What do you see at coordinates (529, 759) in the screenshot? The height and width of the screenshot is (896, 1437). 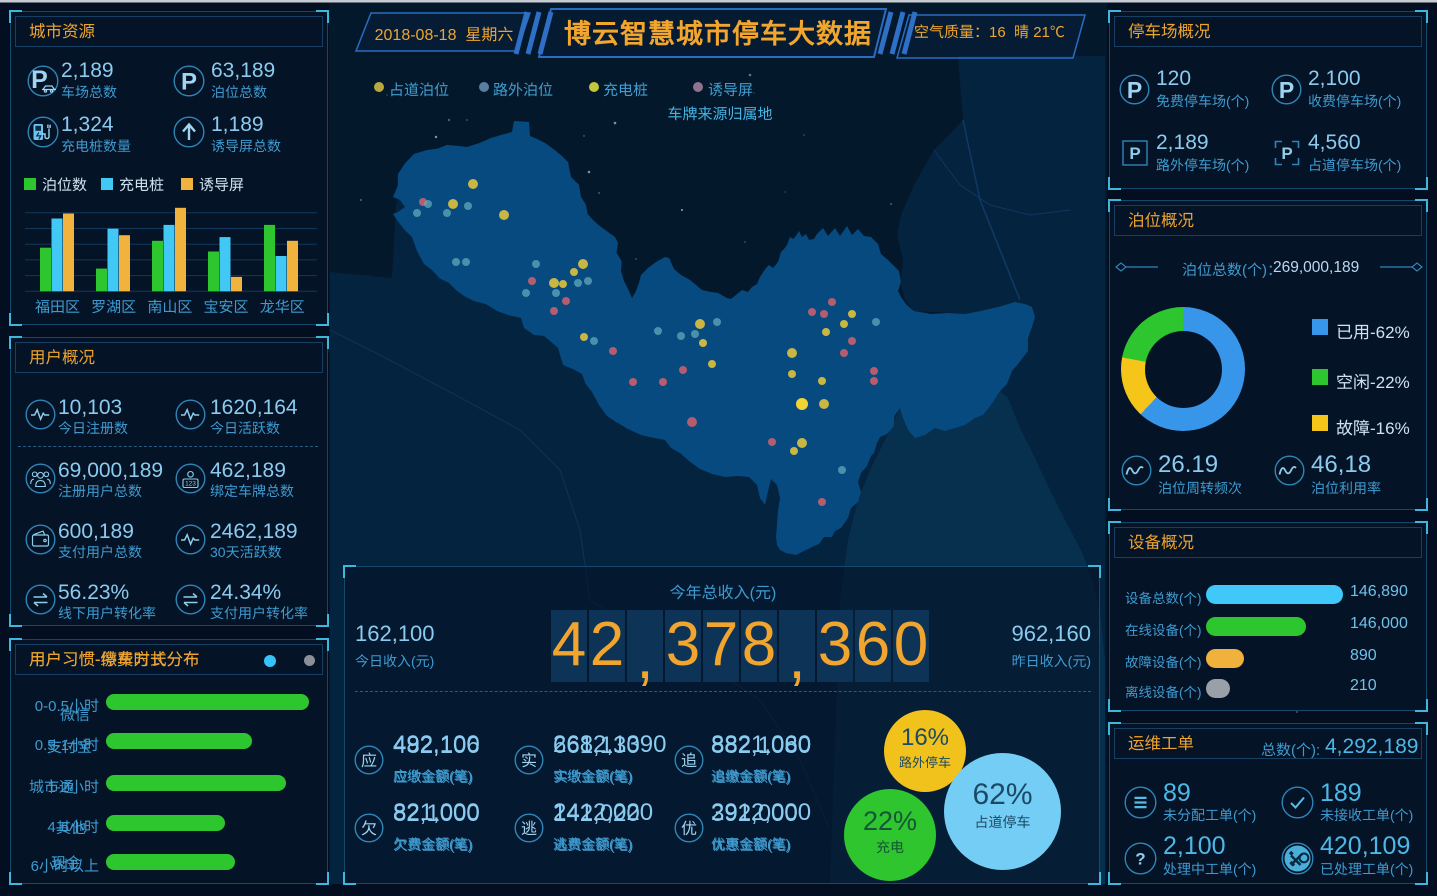 I see `svg-text: 实` at bounding box center [529, 759].